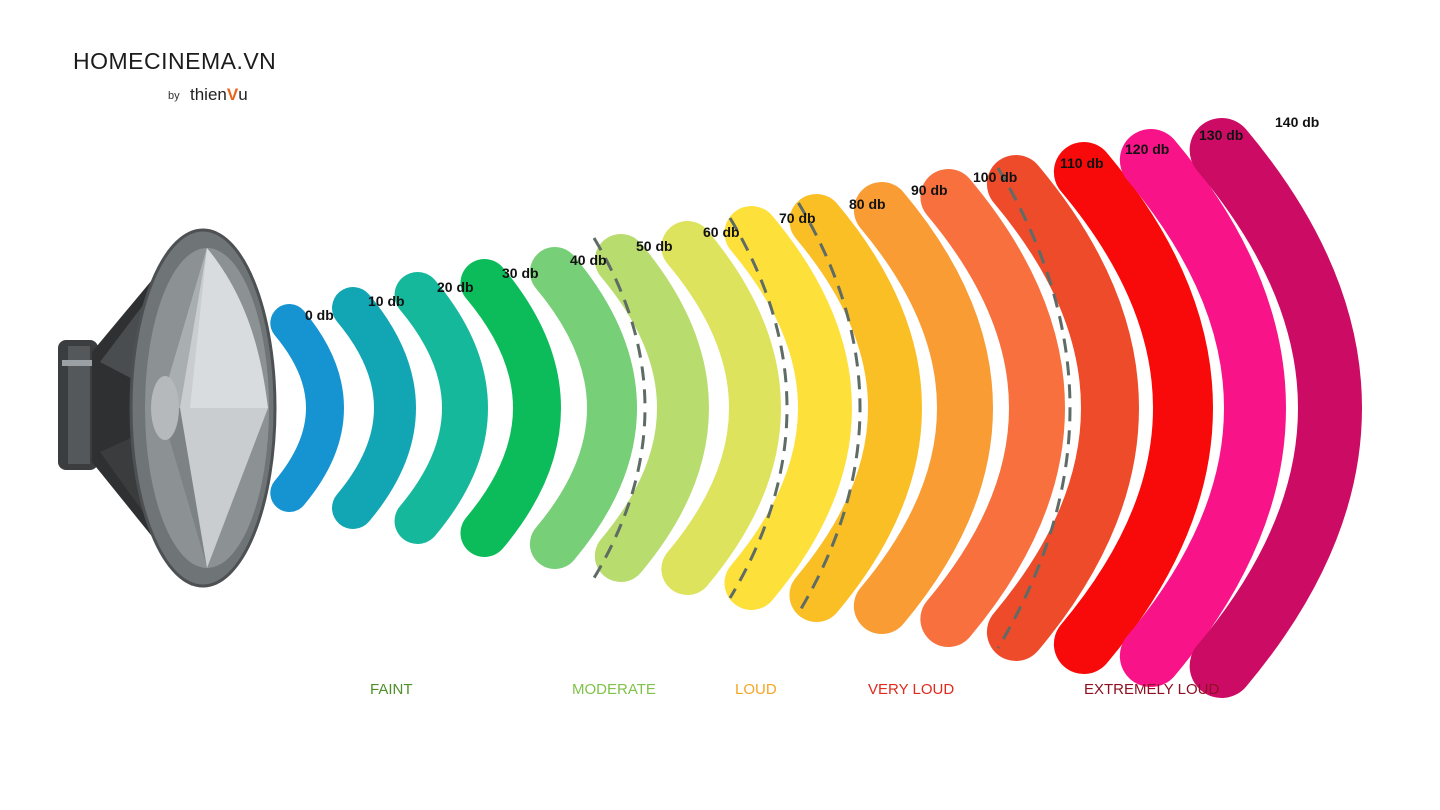 The image size is (1440, 810). Describe the element at coordinates (929, 190) in the screenshot. I see `db-level-label: 90 db` at that location.